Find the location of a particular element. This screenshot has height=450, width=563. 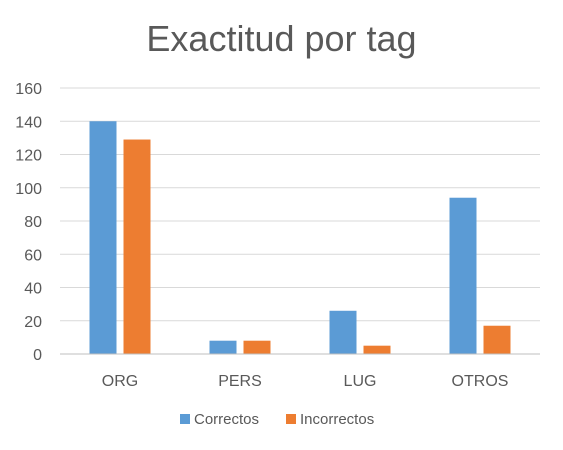

bar-correctos-pers is located at coordinates (223, 347).